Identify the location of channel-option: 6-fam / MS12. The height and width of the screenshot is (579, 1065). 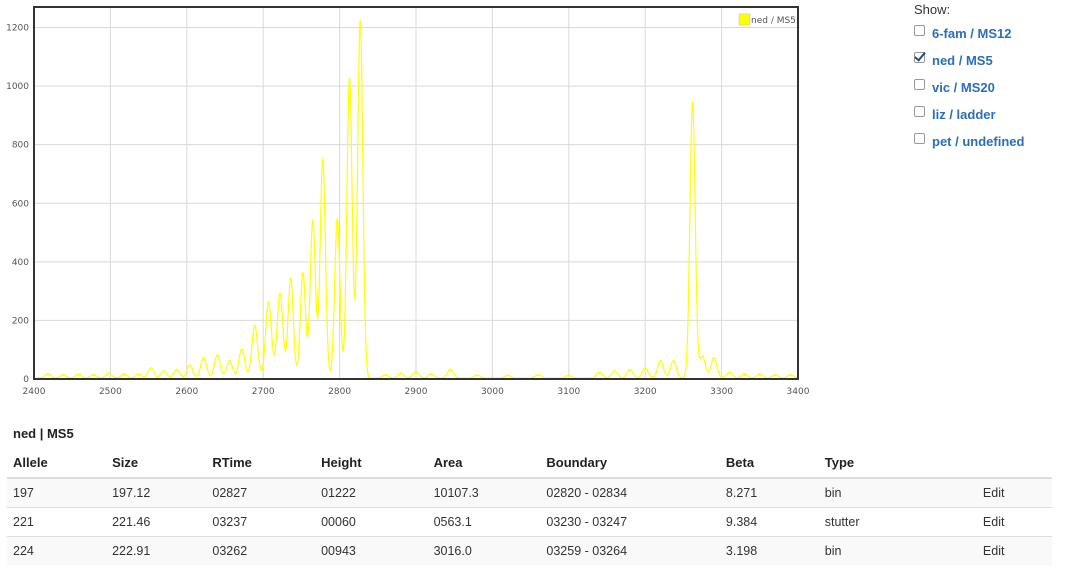
(989, 33).